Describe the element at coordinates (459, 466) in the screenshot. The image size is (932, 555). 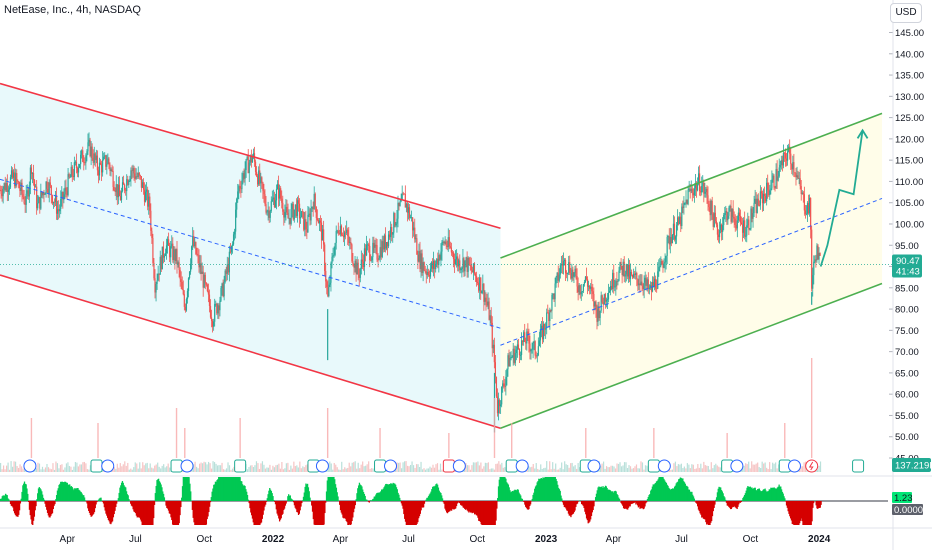
I see `dividend-marker-icon` at that location.